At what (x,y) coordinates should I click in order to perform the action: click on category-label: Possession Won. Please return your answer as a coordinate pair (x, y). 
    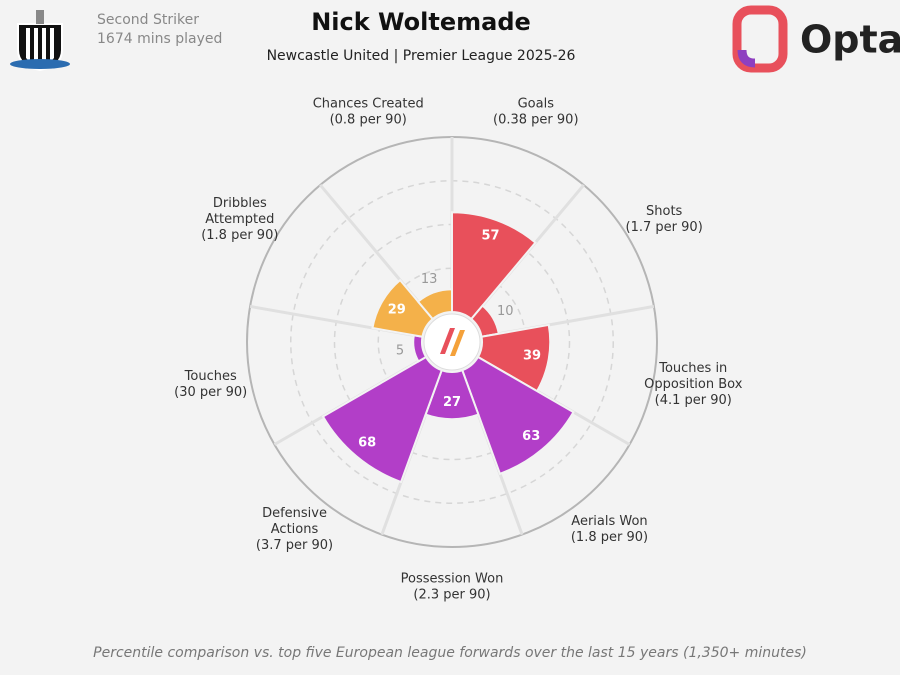
    Looking at the image, I should click on (452, 579).